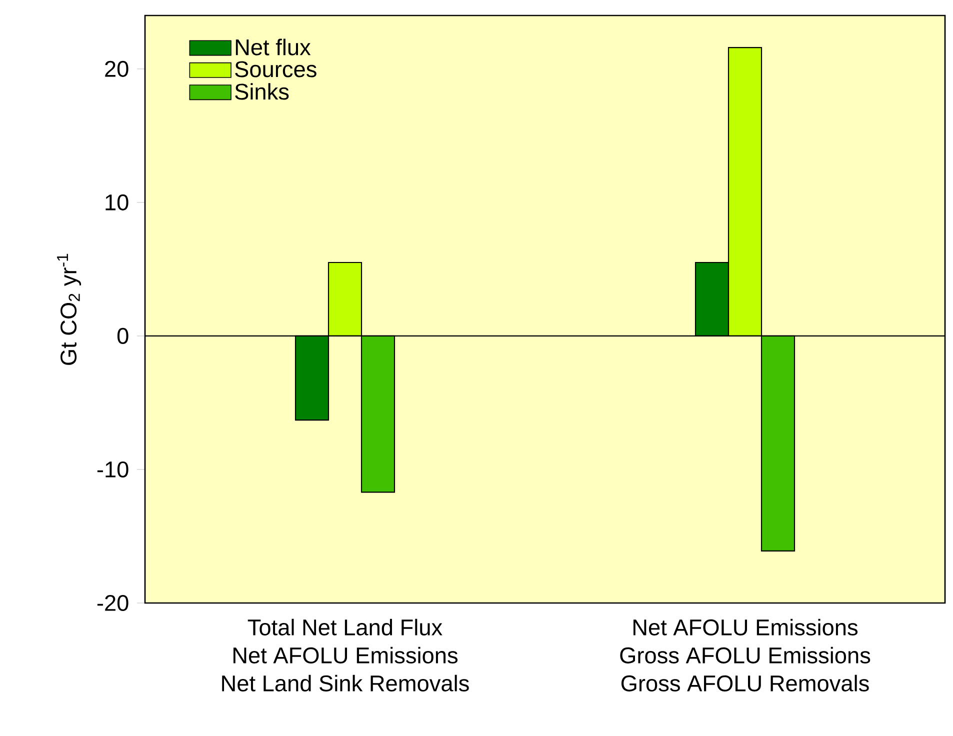  I want to click on y-axis-title: Gt CO$_{2}$ yr$^{-1}$, so click(69, 309).